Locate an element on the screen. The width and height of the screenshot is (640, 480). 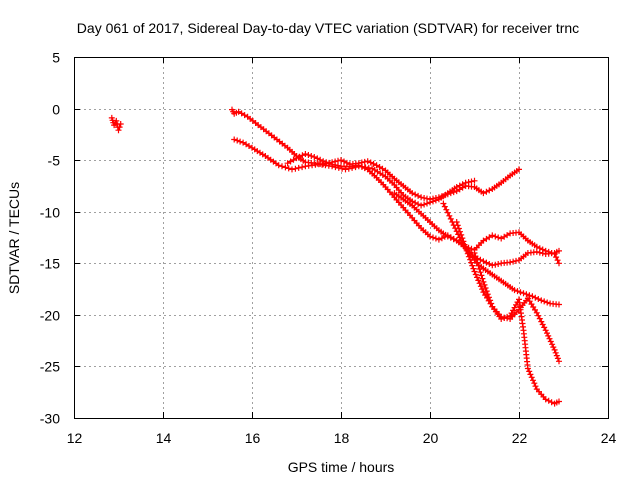
x-tick-label: 22 is located at coordinates (520, 438).